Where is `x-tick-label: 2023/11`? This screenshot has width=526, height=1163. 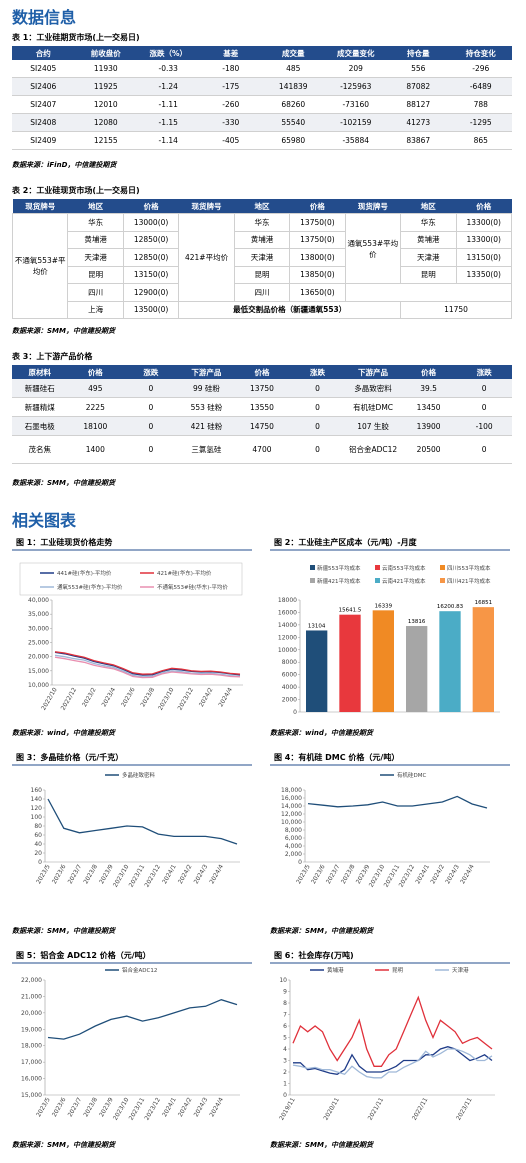
x-tick-label: 2023/11 is located at coordinates (464, 1108).